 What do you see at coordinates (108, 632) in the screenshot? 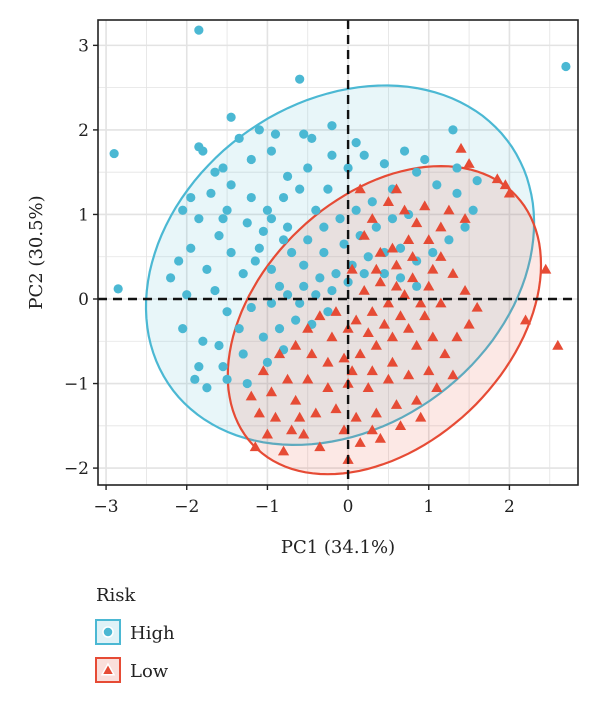
I see `legend-marker-high` at bounding box center [108, 632].